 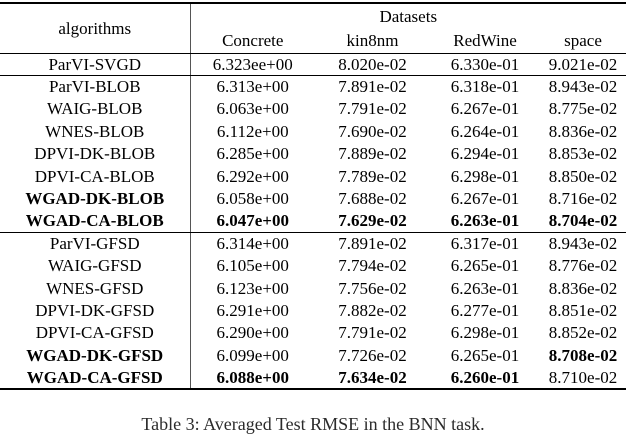 I want to click on value-cell: 6.105e+00, so click(x=252, y=266).